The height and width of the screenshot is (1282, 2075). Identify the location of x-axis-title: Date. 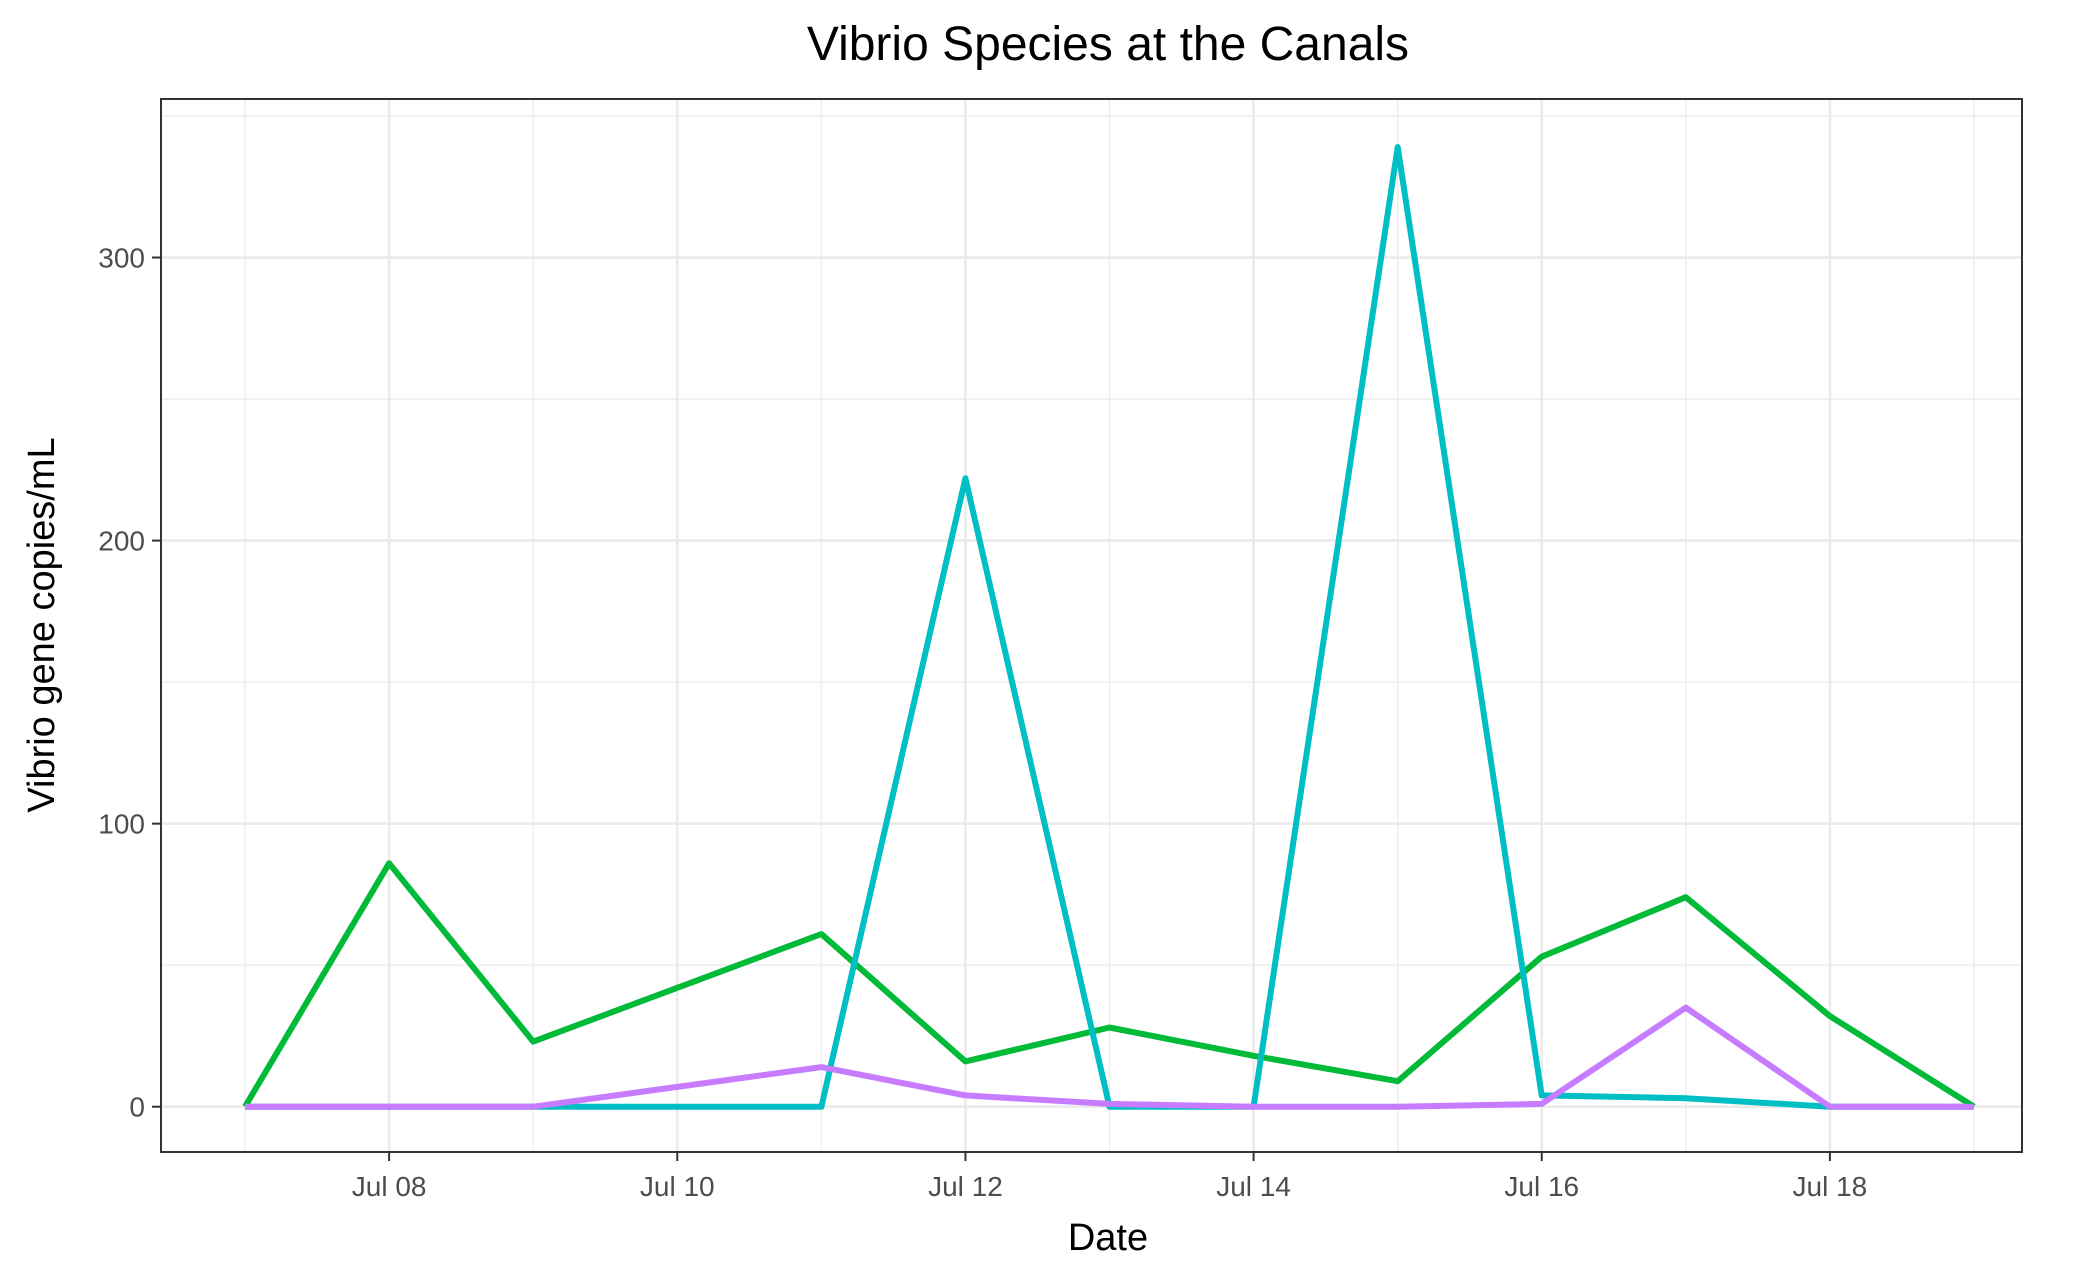
(1108, 1238).